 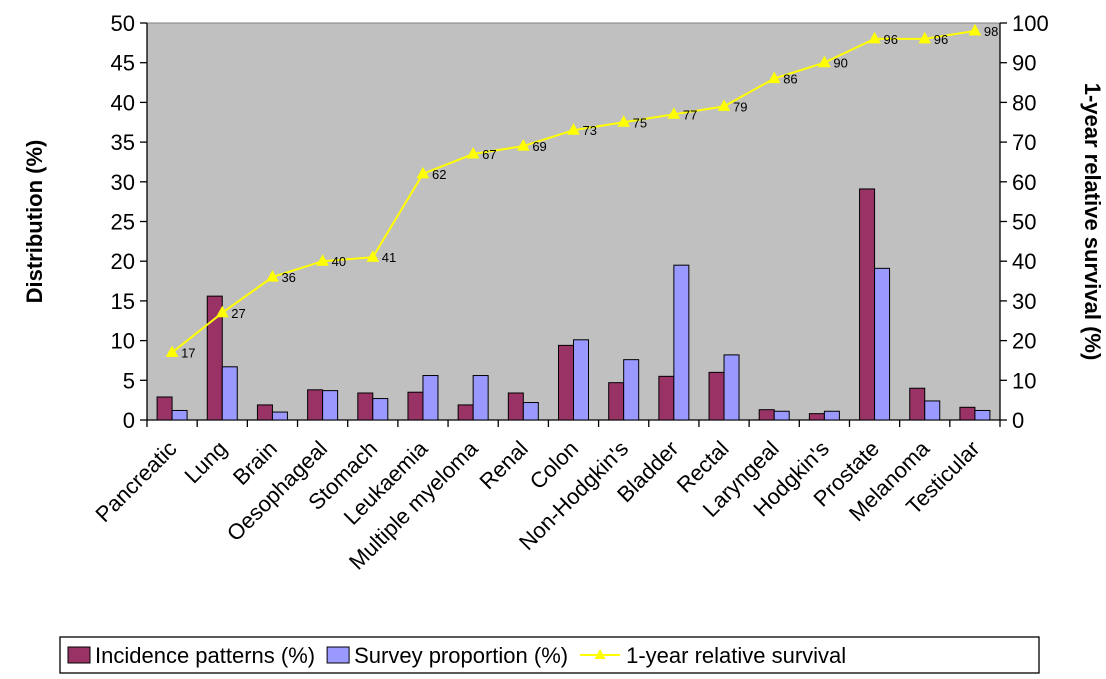 What do you see at coordinates (461, 655) in the screenshot?
I see `legend-label: Survey proportion (%)` at bounding box center [461, 655].